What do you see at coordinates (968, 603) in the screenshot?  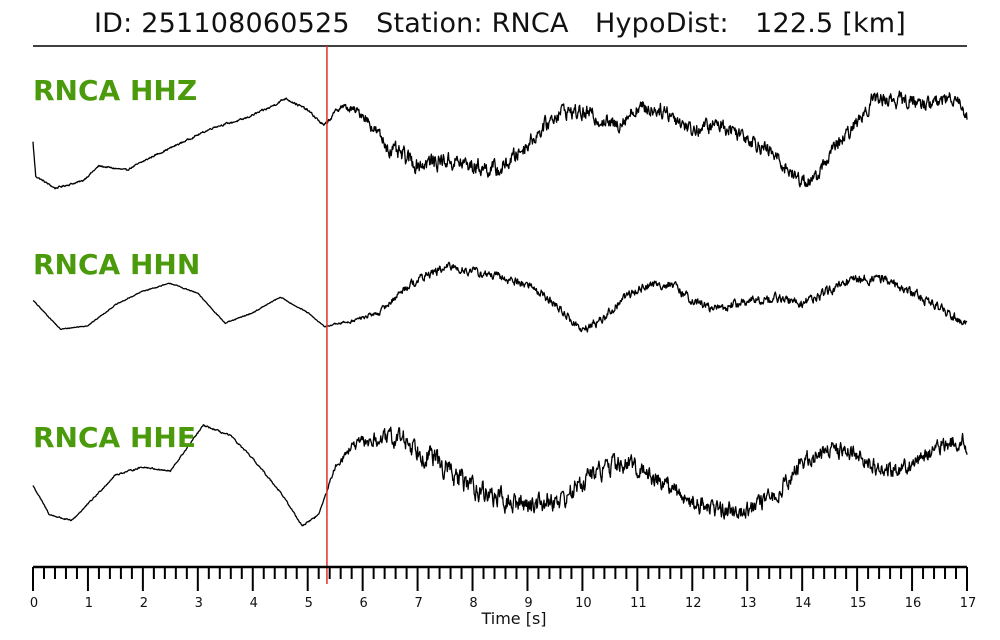 I see `x-tick-label: 17` at bounding box center [968, 603].